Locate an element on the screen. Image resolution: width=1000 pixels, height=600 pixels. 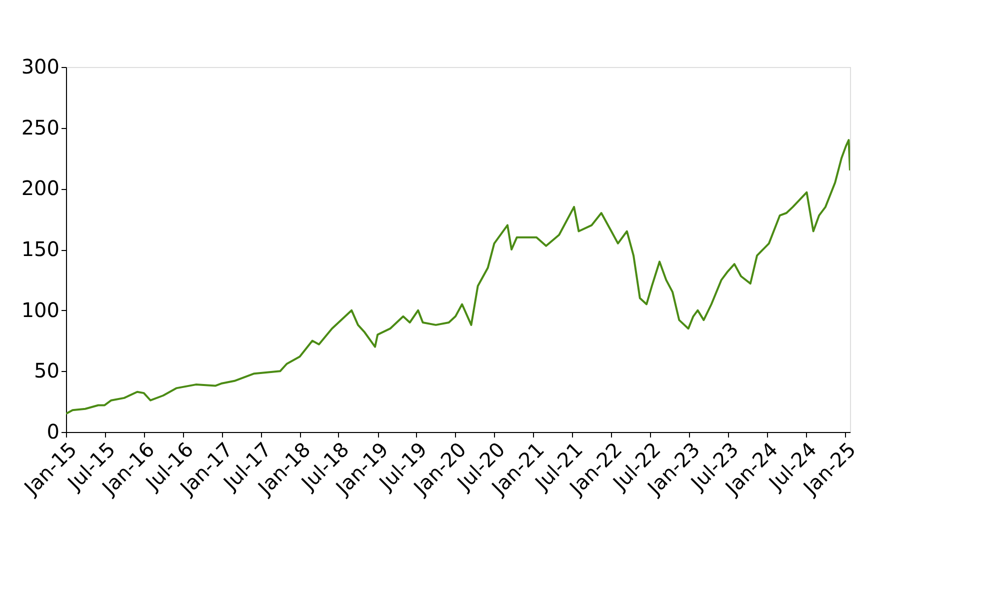
y-tick-label: 0 is located at coordinates (53, 432).